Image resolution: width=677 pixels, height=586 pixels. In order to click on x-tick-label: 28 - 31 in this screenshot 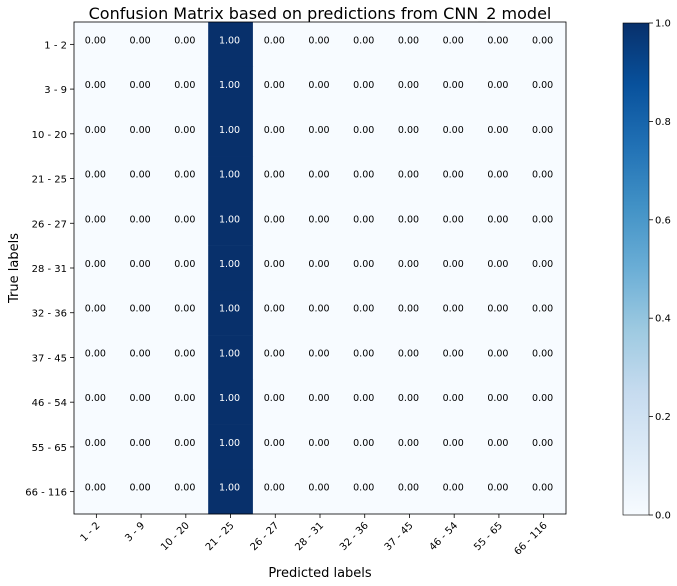, I will do `click(309, 536)`.